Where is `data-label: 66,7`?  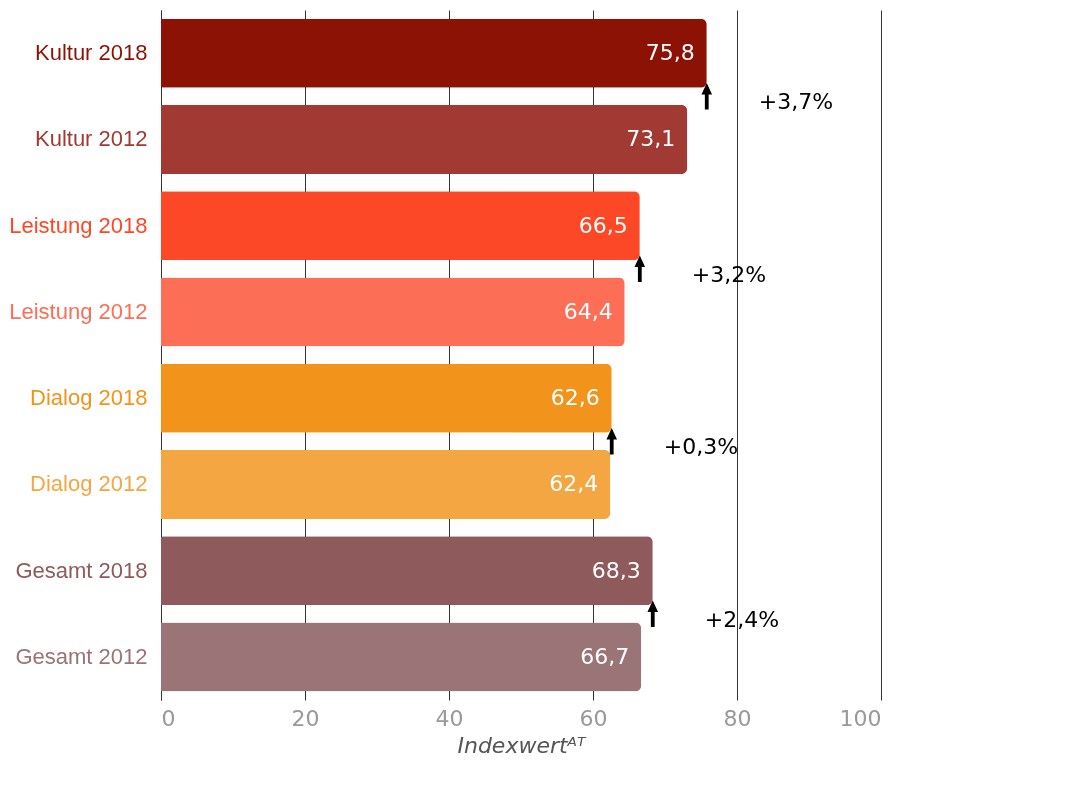
data-label: 66,7 is located at coordinates (605, 656).